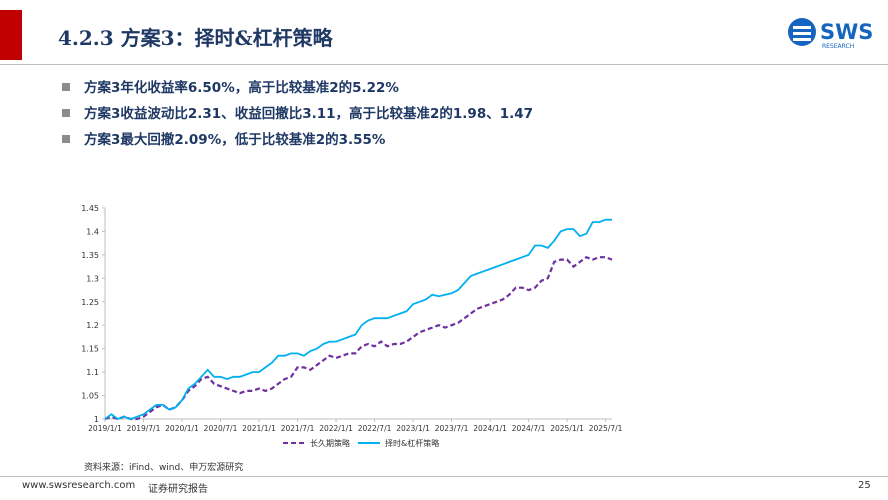 Image resolution: width=888 pixels, height=500 pixels. What do you see at coordinates (864, 485) in the screenshot?
I see `page-number: 25` at bounding box center [864, 485].